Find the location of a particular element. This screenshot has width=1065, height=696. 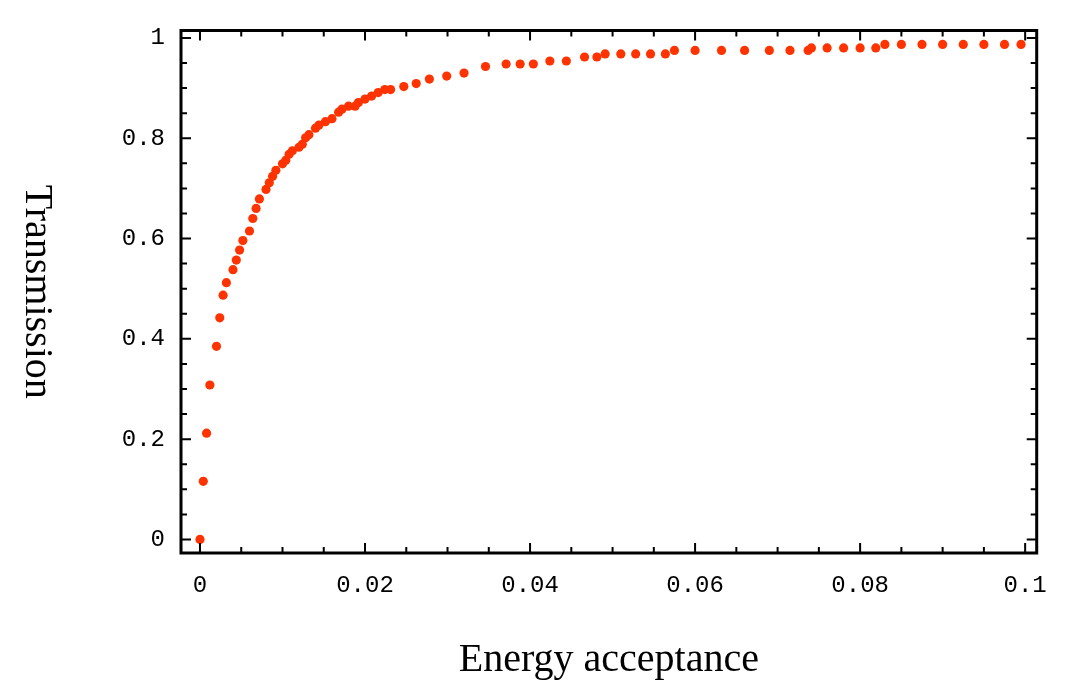

x-tick-label: 0 is located at coordinates (200, 585).